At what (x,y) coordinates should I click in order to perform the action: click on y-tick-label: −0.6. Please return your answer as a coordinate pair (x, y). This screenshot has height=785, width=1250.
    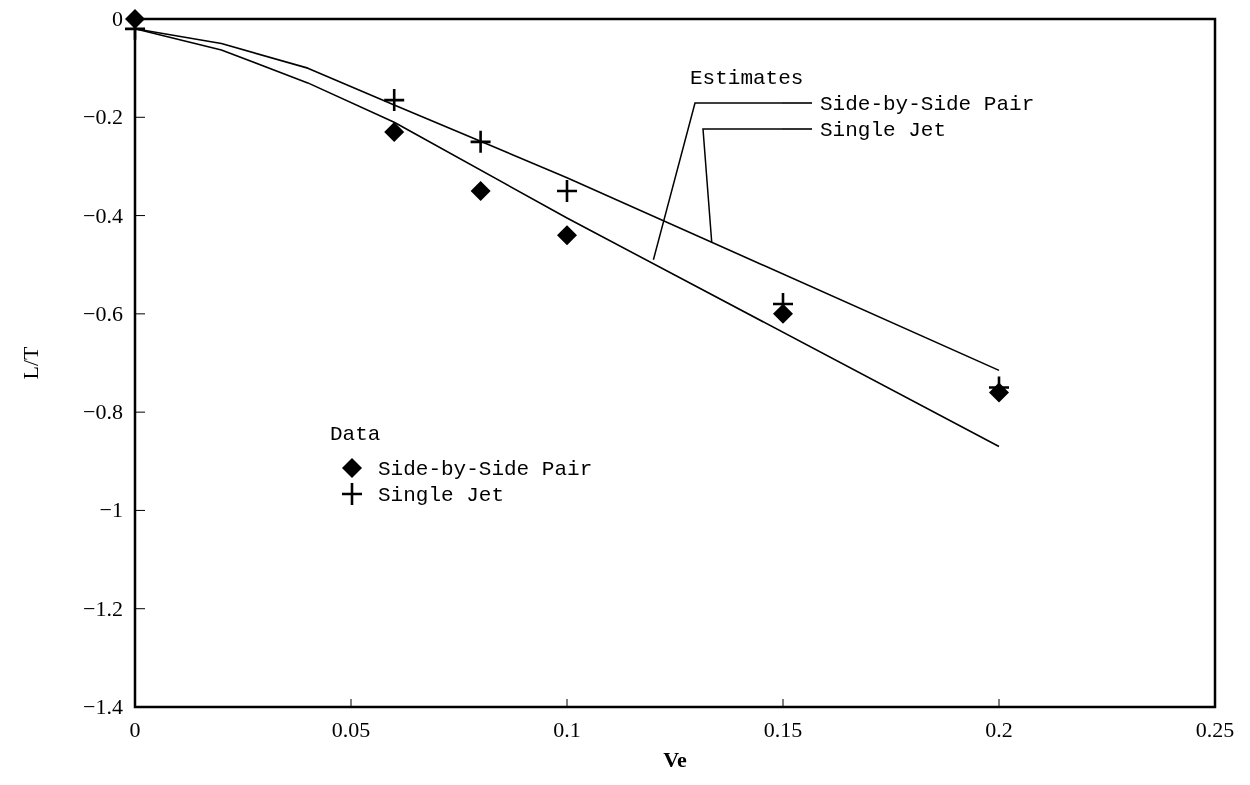
    Looking at the image, I should click on (103, 313).